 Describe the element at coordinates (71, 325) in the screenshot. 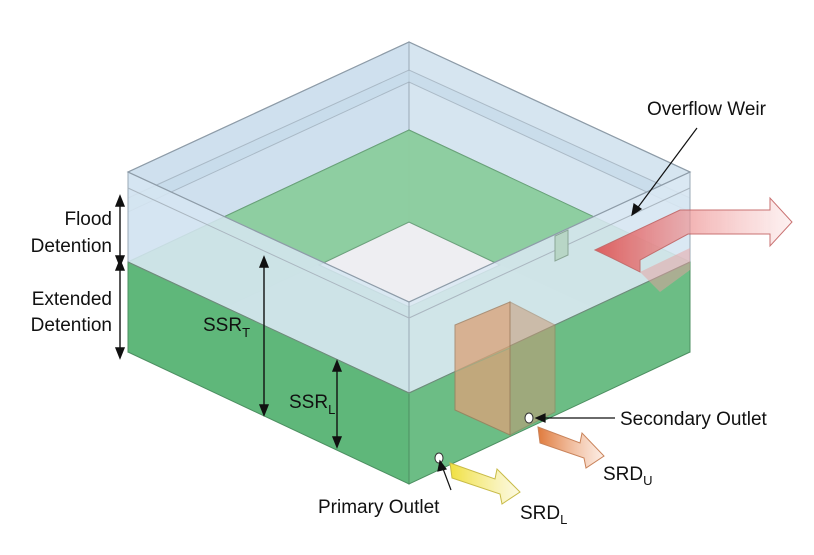

I see `extended-detention-label-line2: Detention` at that location.